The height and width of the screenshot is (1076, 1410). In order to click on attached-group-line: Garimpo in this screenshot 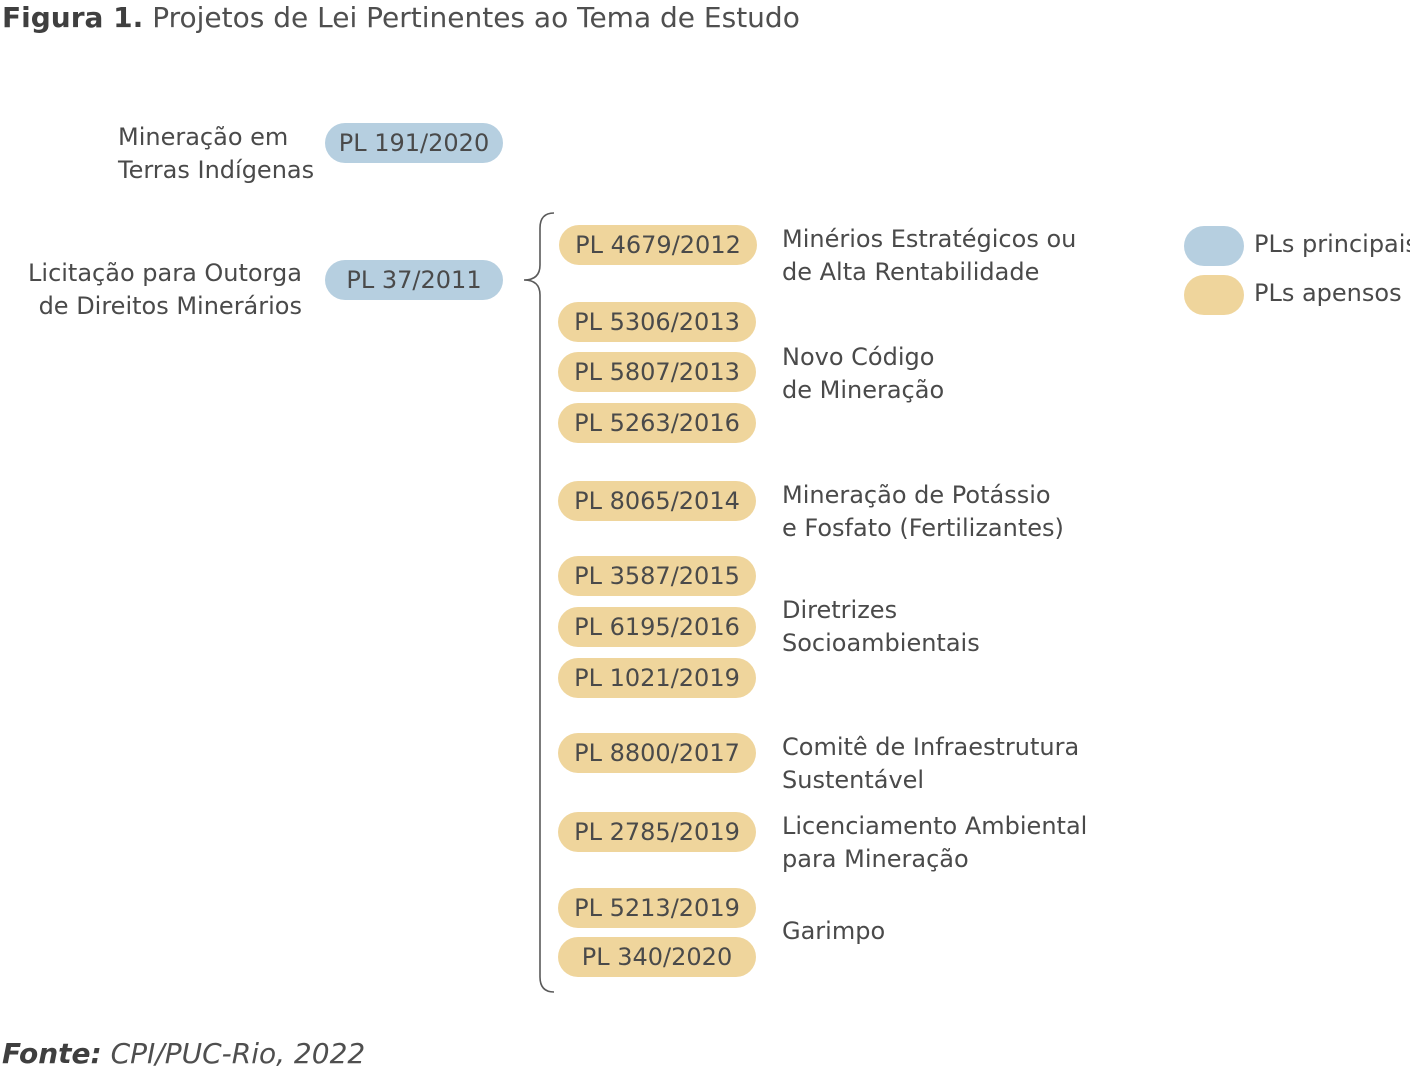, I will do `click(834, 931)`.